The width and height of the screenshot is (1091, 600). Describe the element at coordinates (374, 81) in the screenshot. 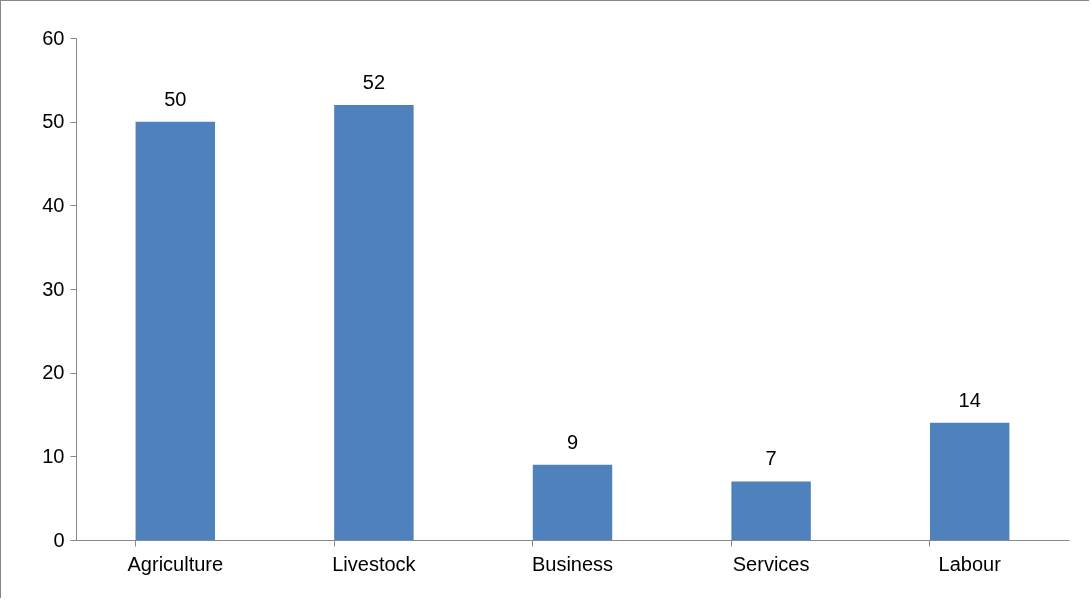

I see `data-label: 52` at that location.